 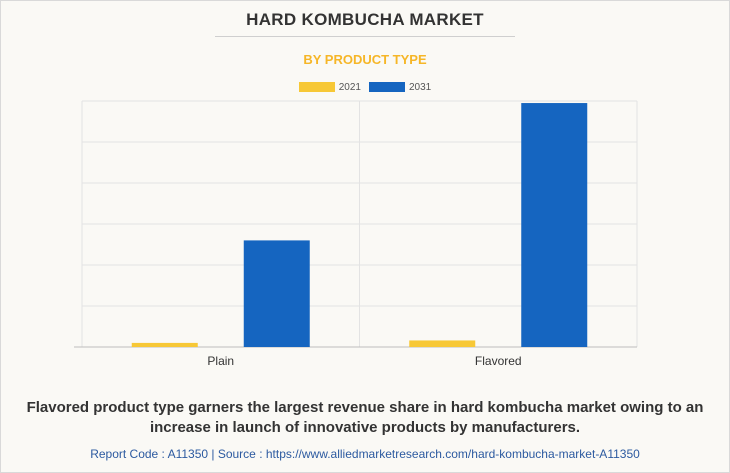 What do you see at coordinates (365, 87) in the screenshot?
I see `legend: 2021 2031` at bounding box center [365, 87].